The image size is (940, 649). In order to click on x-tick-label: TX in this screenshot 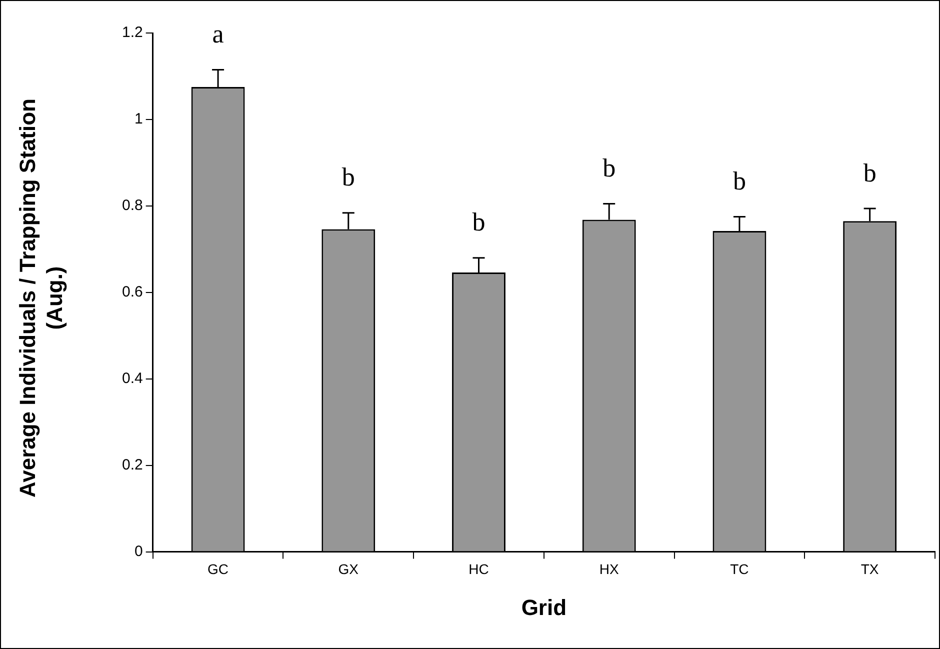, I will do `click(870, 569)`.